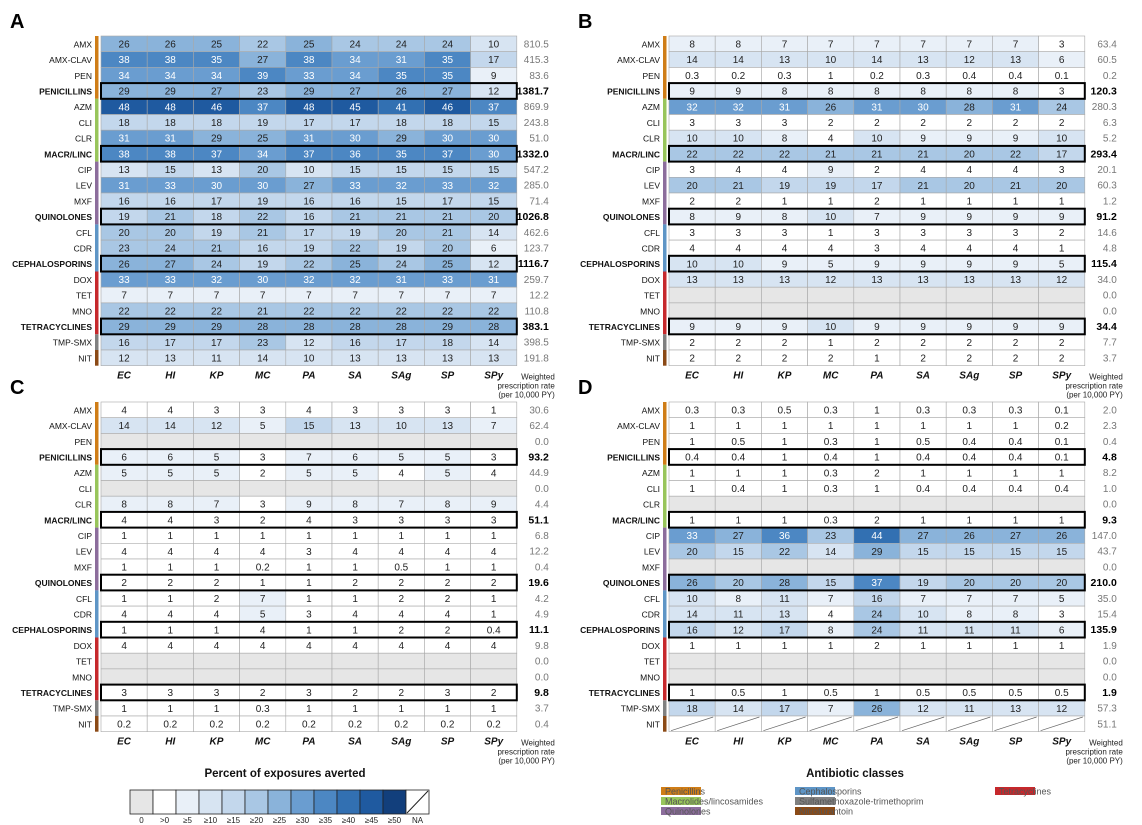 Image resolution: width=1142 pixels, height=825 pixels. I want to click on rate-value: 293.4, so click(1104, 154).